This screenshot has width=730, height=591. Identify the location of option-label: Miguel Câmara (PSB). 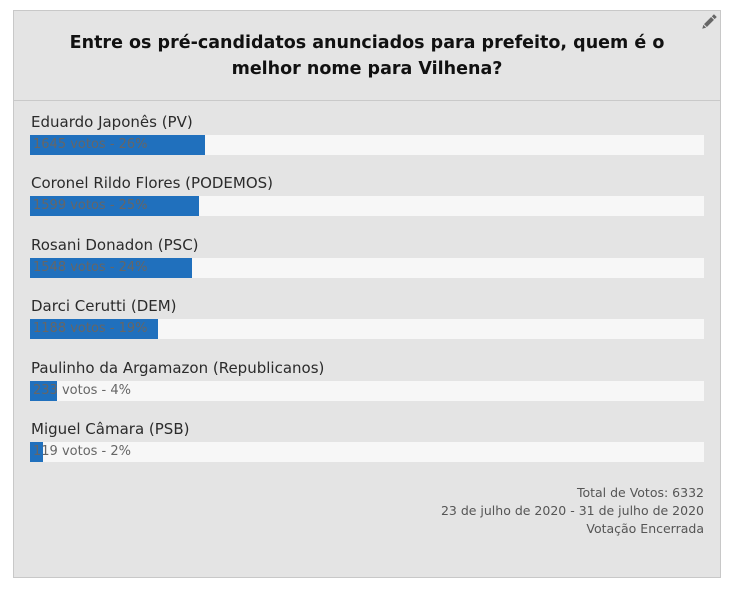
(110, 428).